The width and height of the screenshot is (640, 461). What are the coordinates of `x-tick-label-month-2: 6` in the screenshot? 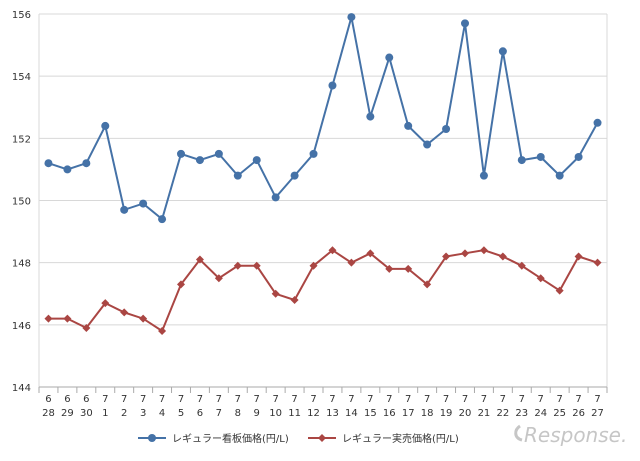 It's located at (86, 399).